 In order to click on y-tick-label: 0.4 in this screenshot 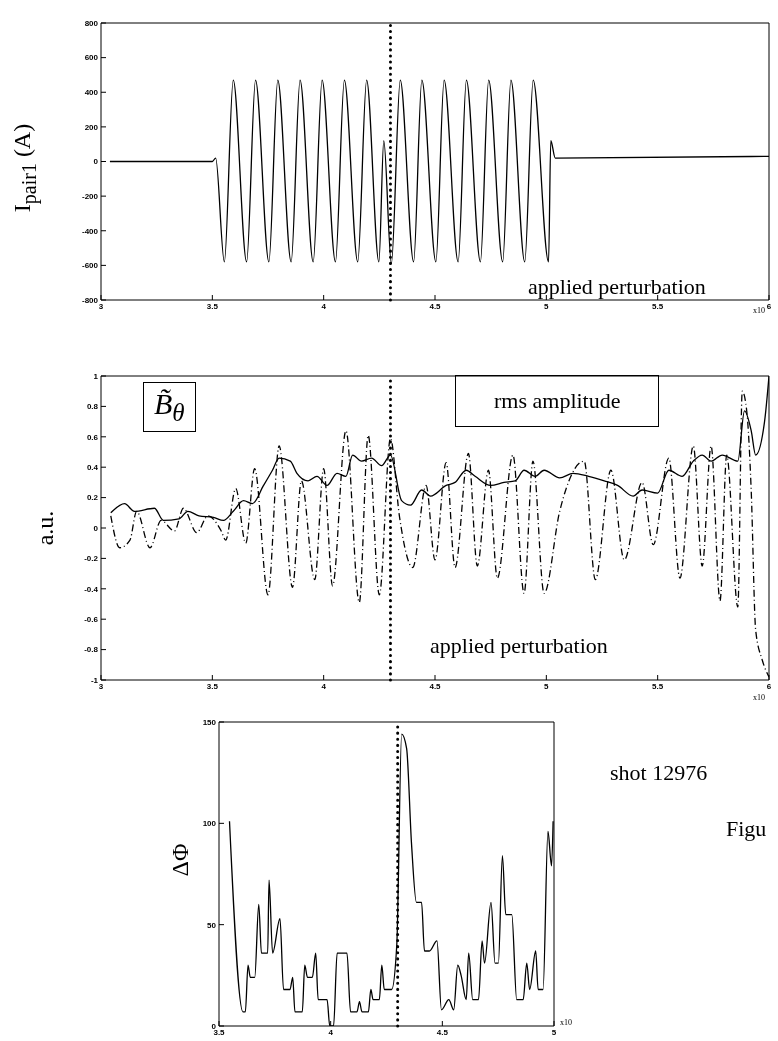, I will do `click(92, 468)`.